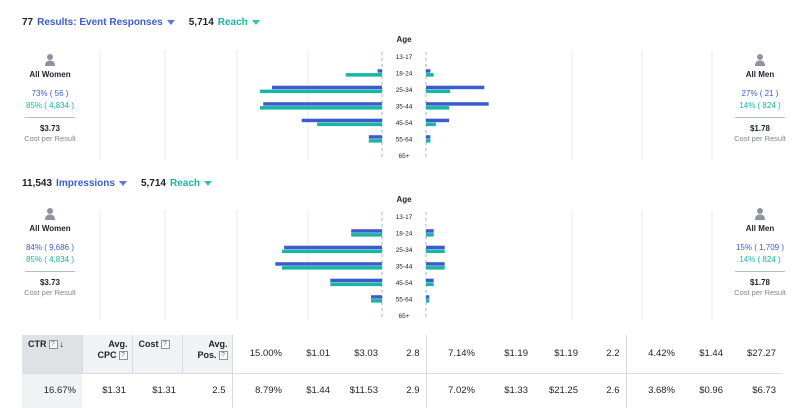  I want to click on column-header-ctr: CTR? ↓, so click(52, 354).